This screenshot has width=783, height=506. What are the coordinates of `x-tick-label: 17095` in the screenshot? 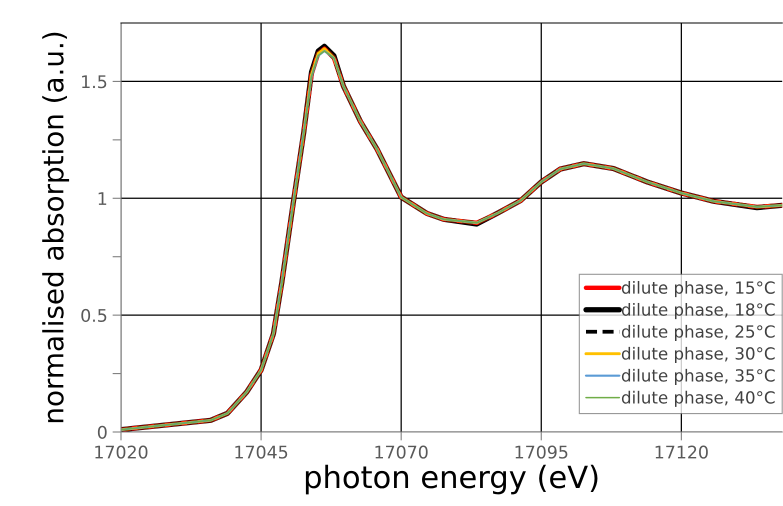 It's located at (542, 452).